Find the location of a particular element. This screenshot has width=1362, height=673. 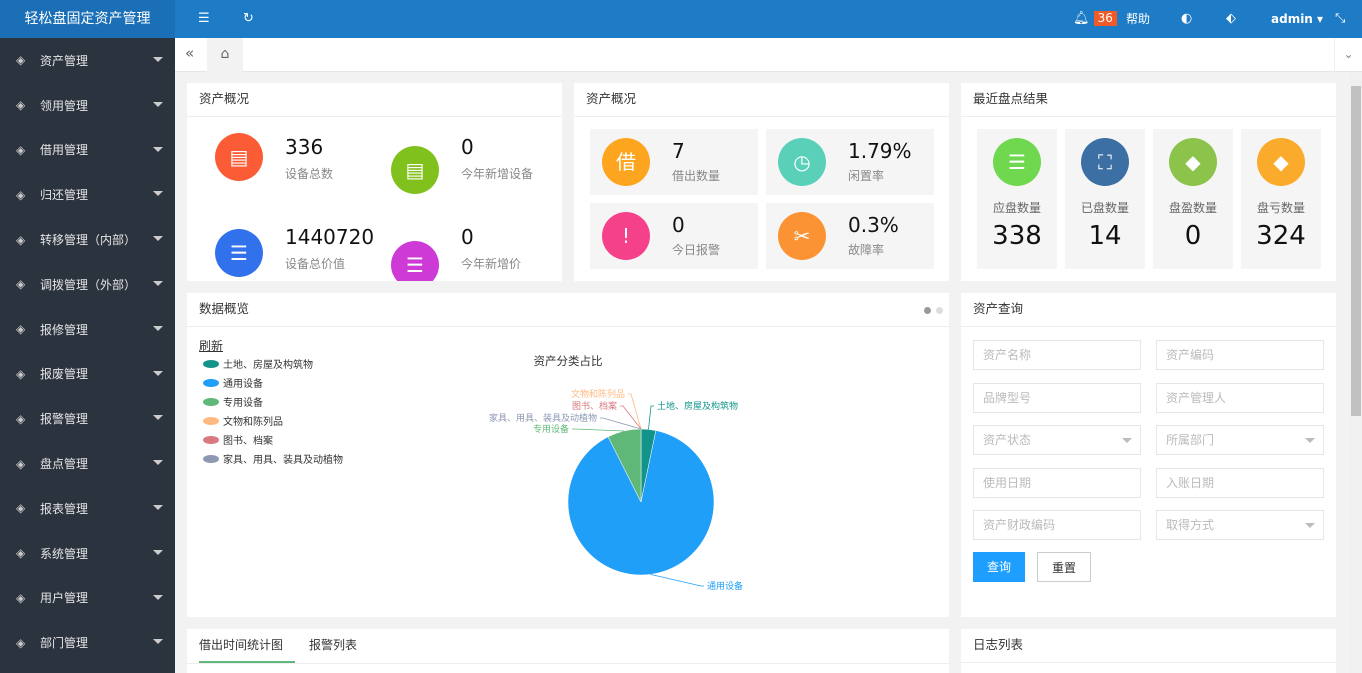

legend-label: 家具、用具、装具及动植物 is located at coordinates (283, 459).